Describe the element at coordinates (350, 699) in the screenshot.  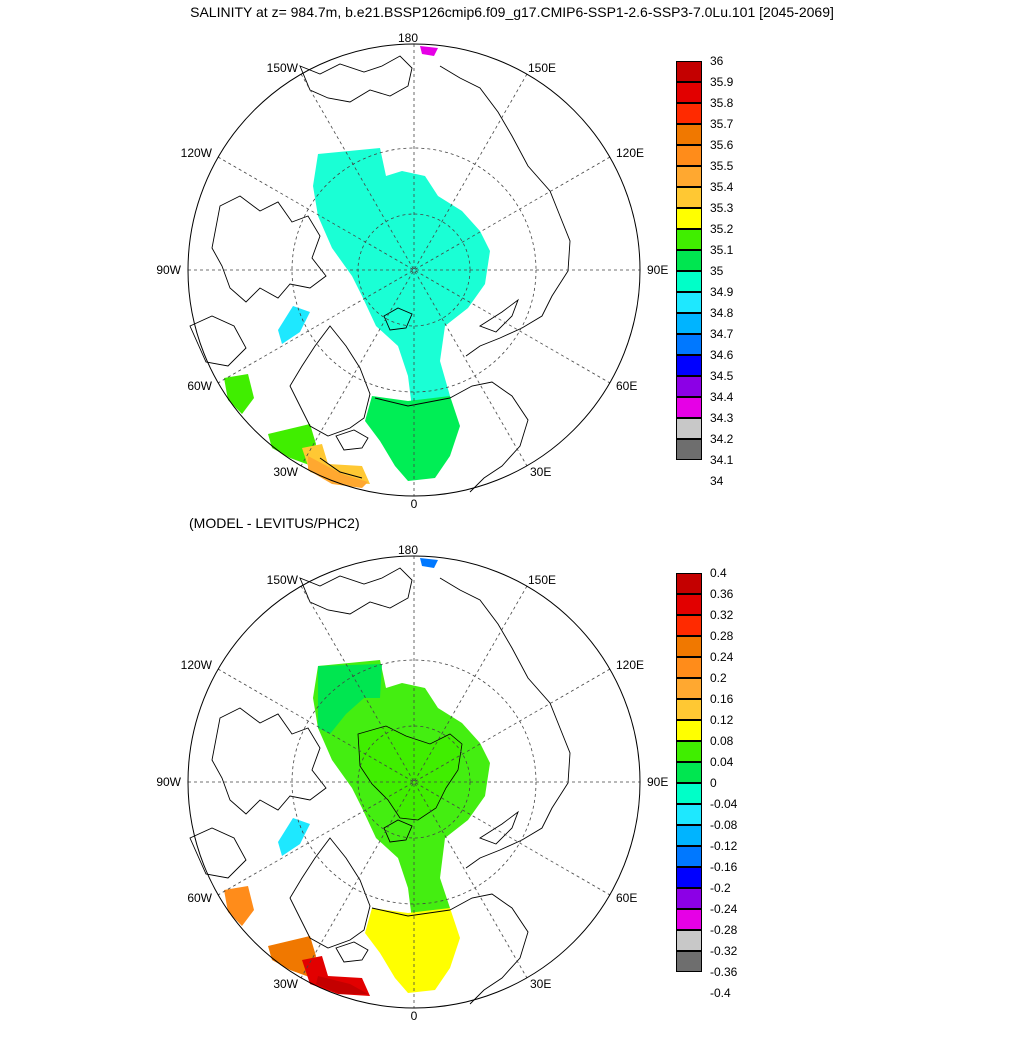
I see `arctic-green-edge` at that location.